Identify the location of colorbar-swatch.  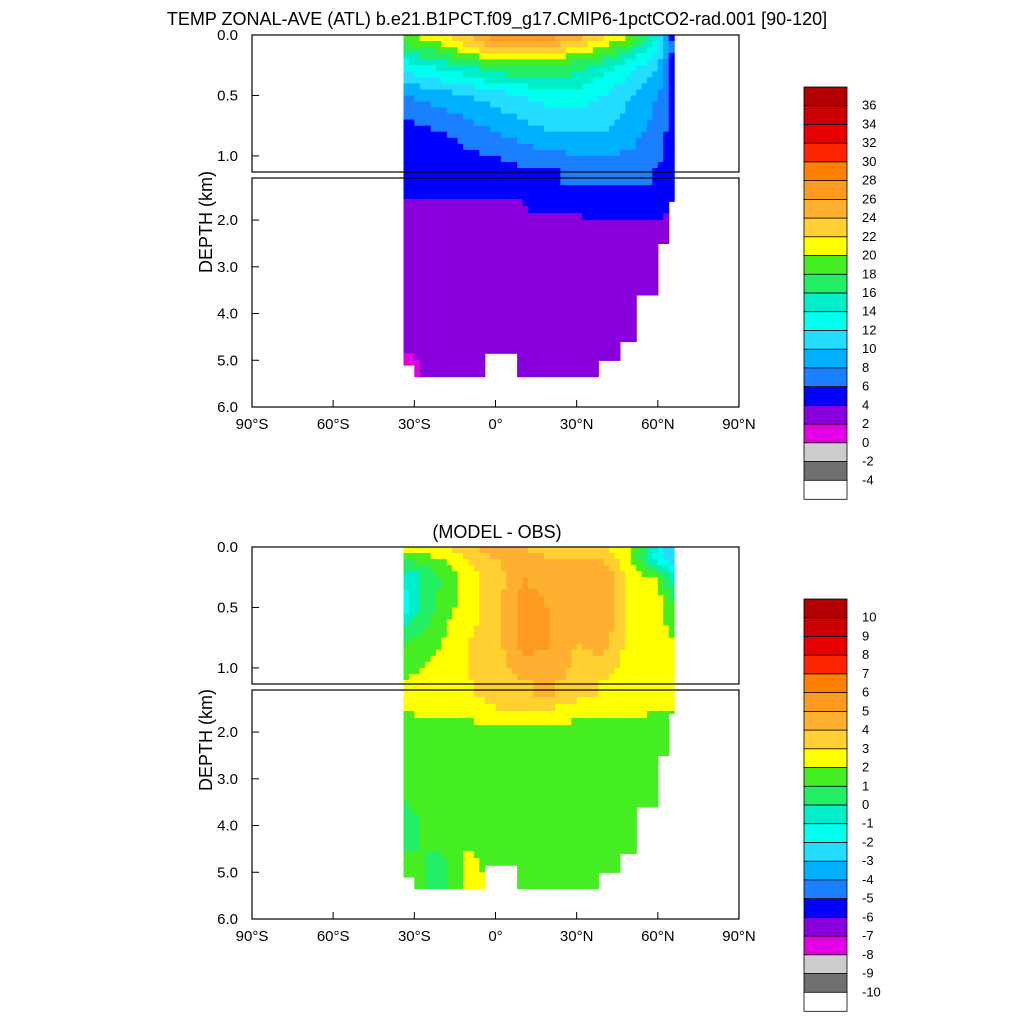
(825, 246).